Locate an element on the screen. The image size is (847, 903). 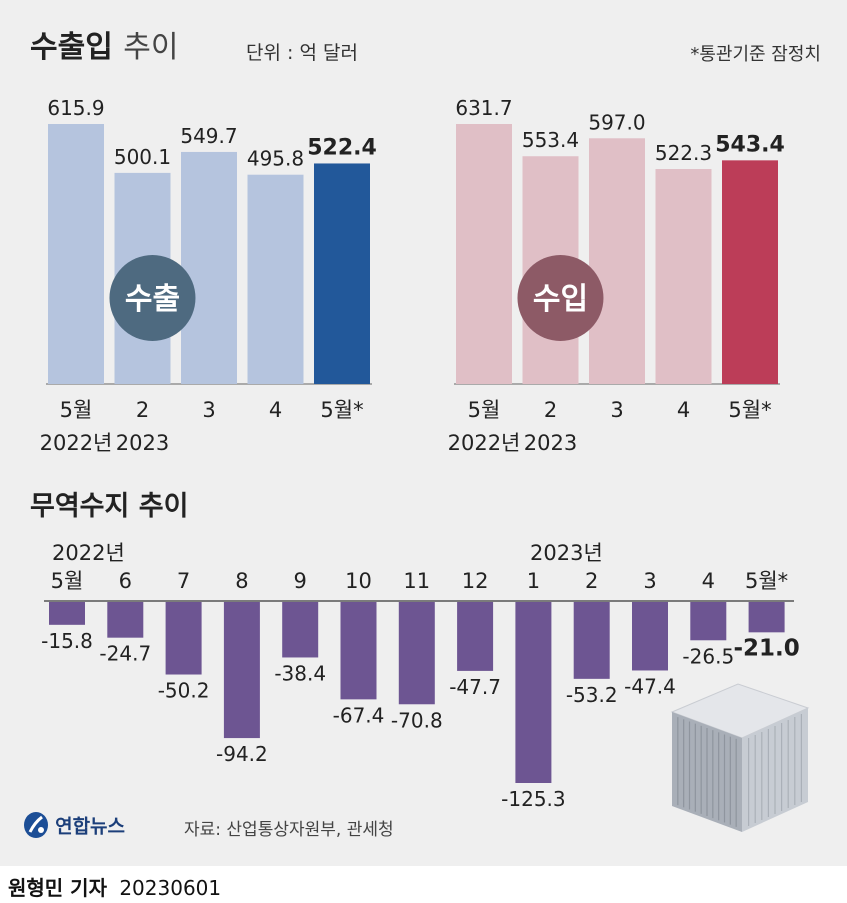
logo: 연합뉴스 is located at coordinates (73, 825).